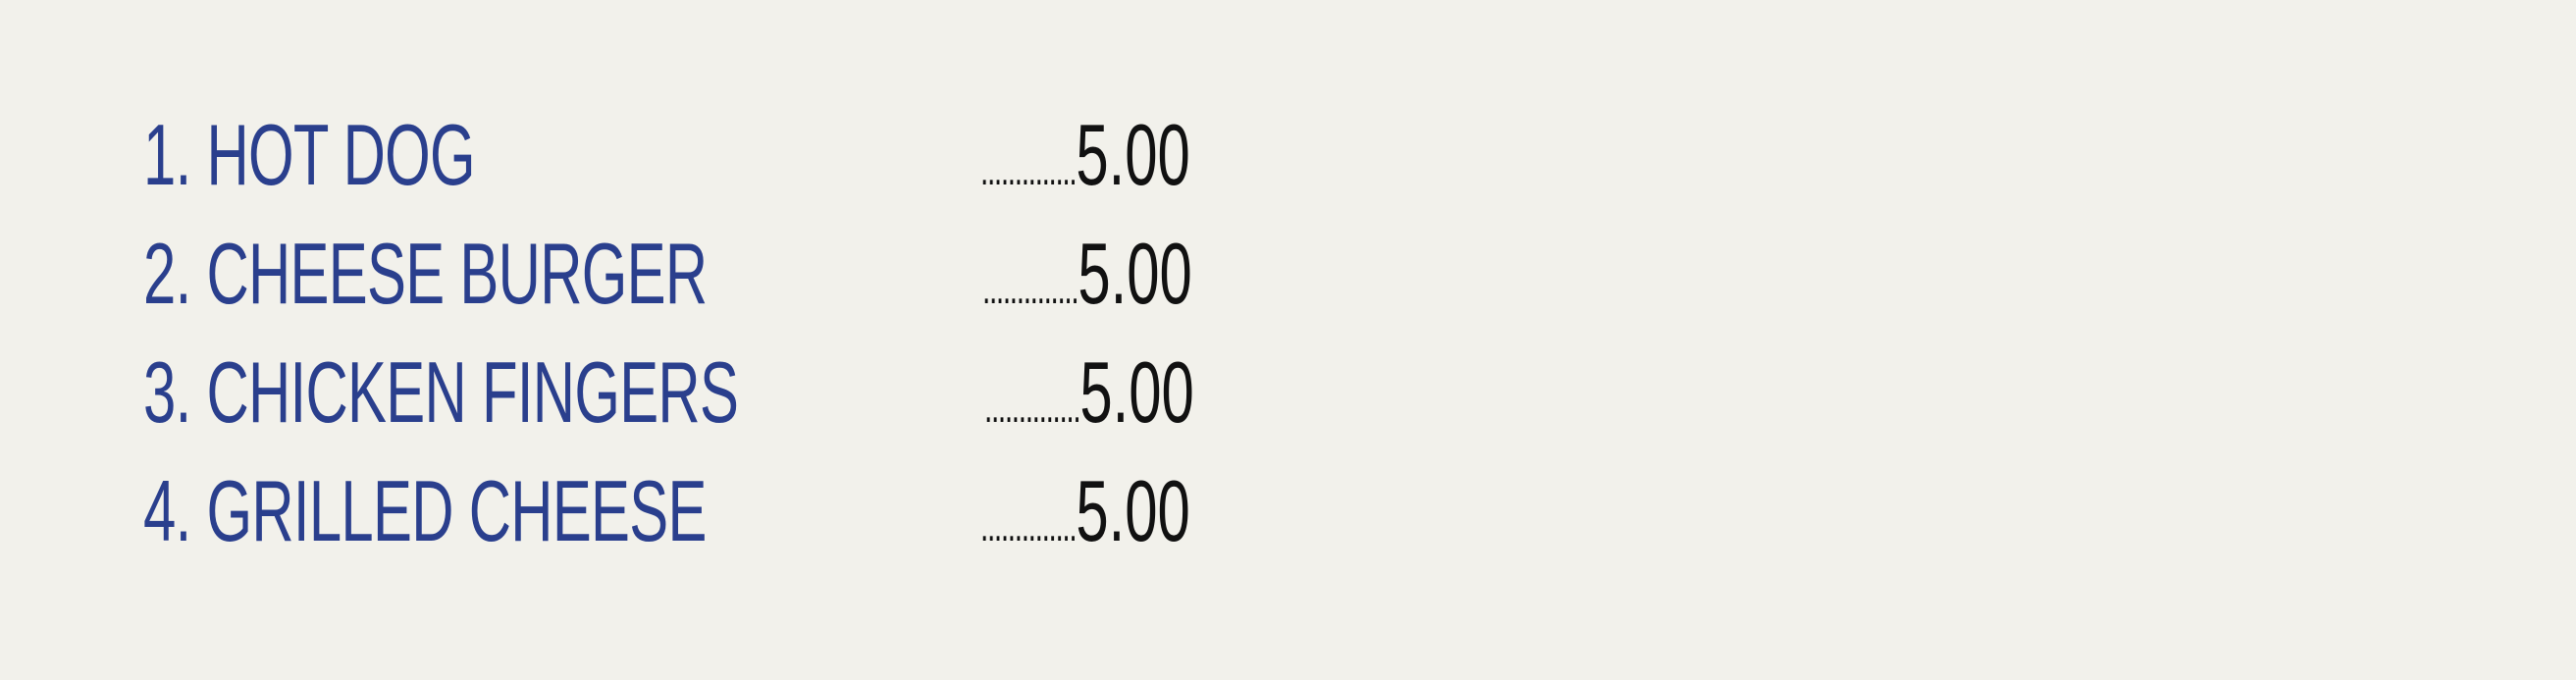 The width and height of the screenshot is (2576, 680). Describe the element at coordinates (441, 392) in the screenshot. I see `menu-item-label: 3. CHICKEN FINGERS` at that location.